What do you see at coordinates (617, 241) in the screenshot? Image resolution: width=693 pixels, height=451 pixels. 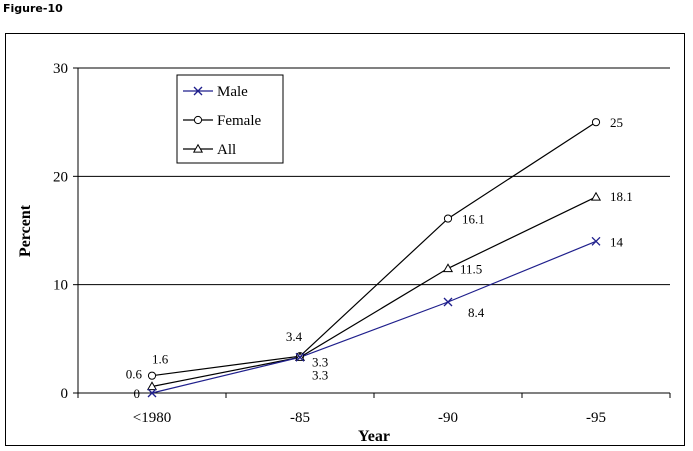 I see `data-label: 14` at bounding box center [617, 241].